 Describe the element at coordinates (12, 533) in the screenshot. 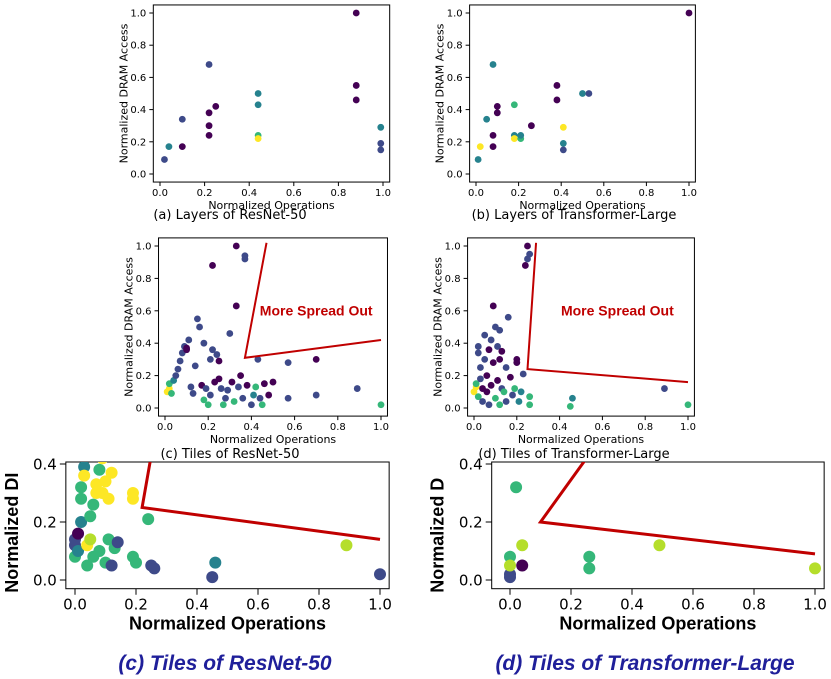

I see `y-axis-label: Normalized DI` at that location.